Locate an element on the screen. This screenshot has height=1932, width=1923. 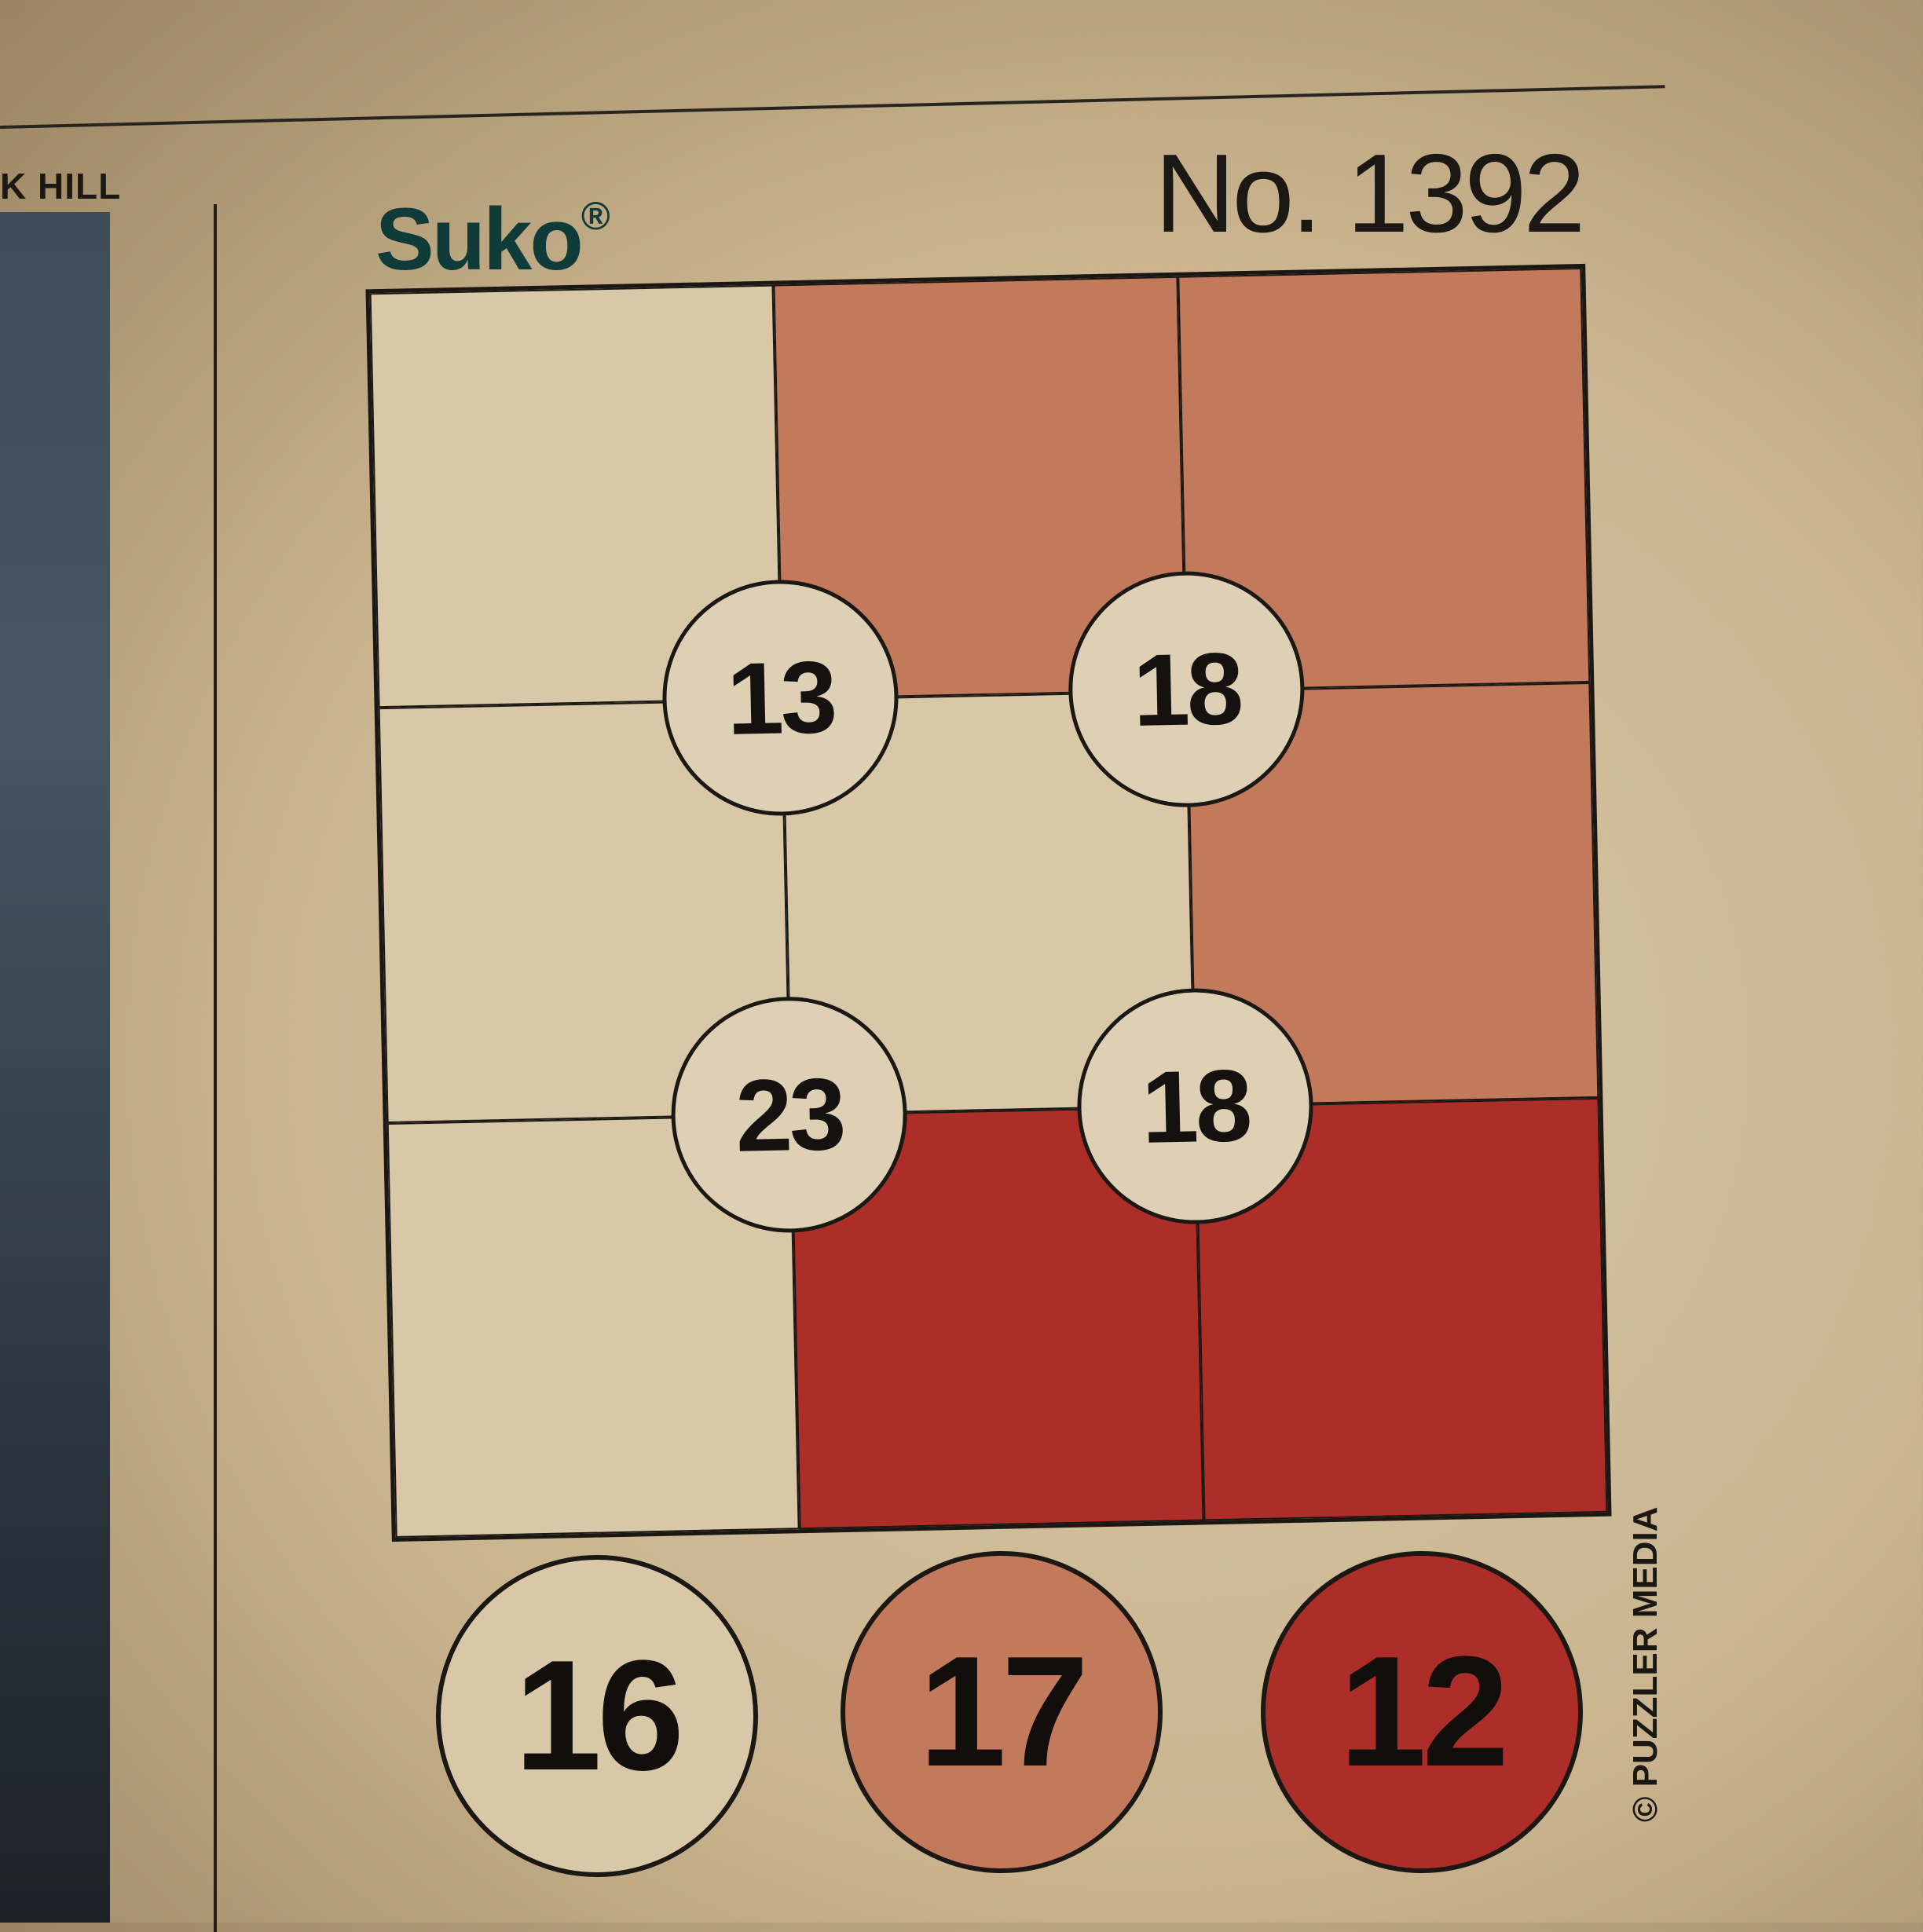
adjacent-photo-strip is located at coordinates (55, 1068).